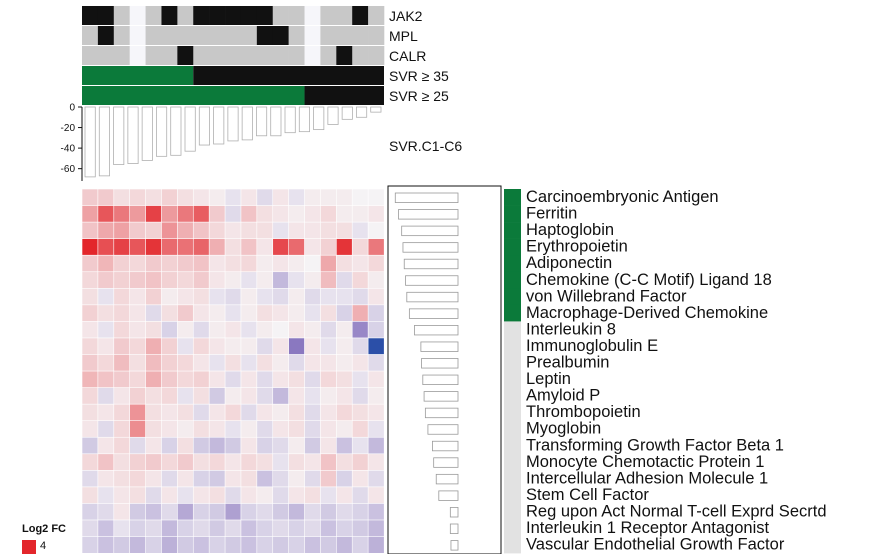 This screenshot has height=554, width=869. I want to click on color-legend: Log2 FC 4, so click(44, 538).